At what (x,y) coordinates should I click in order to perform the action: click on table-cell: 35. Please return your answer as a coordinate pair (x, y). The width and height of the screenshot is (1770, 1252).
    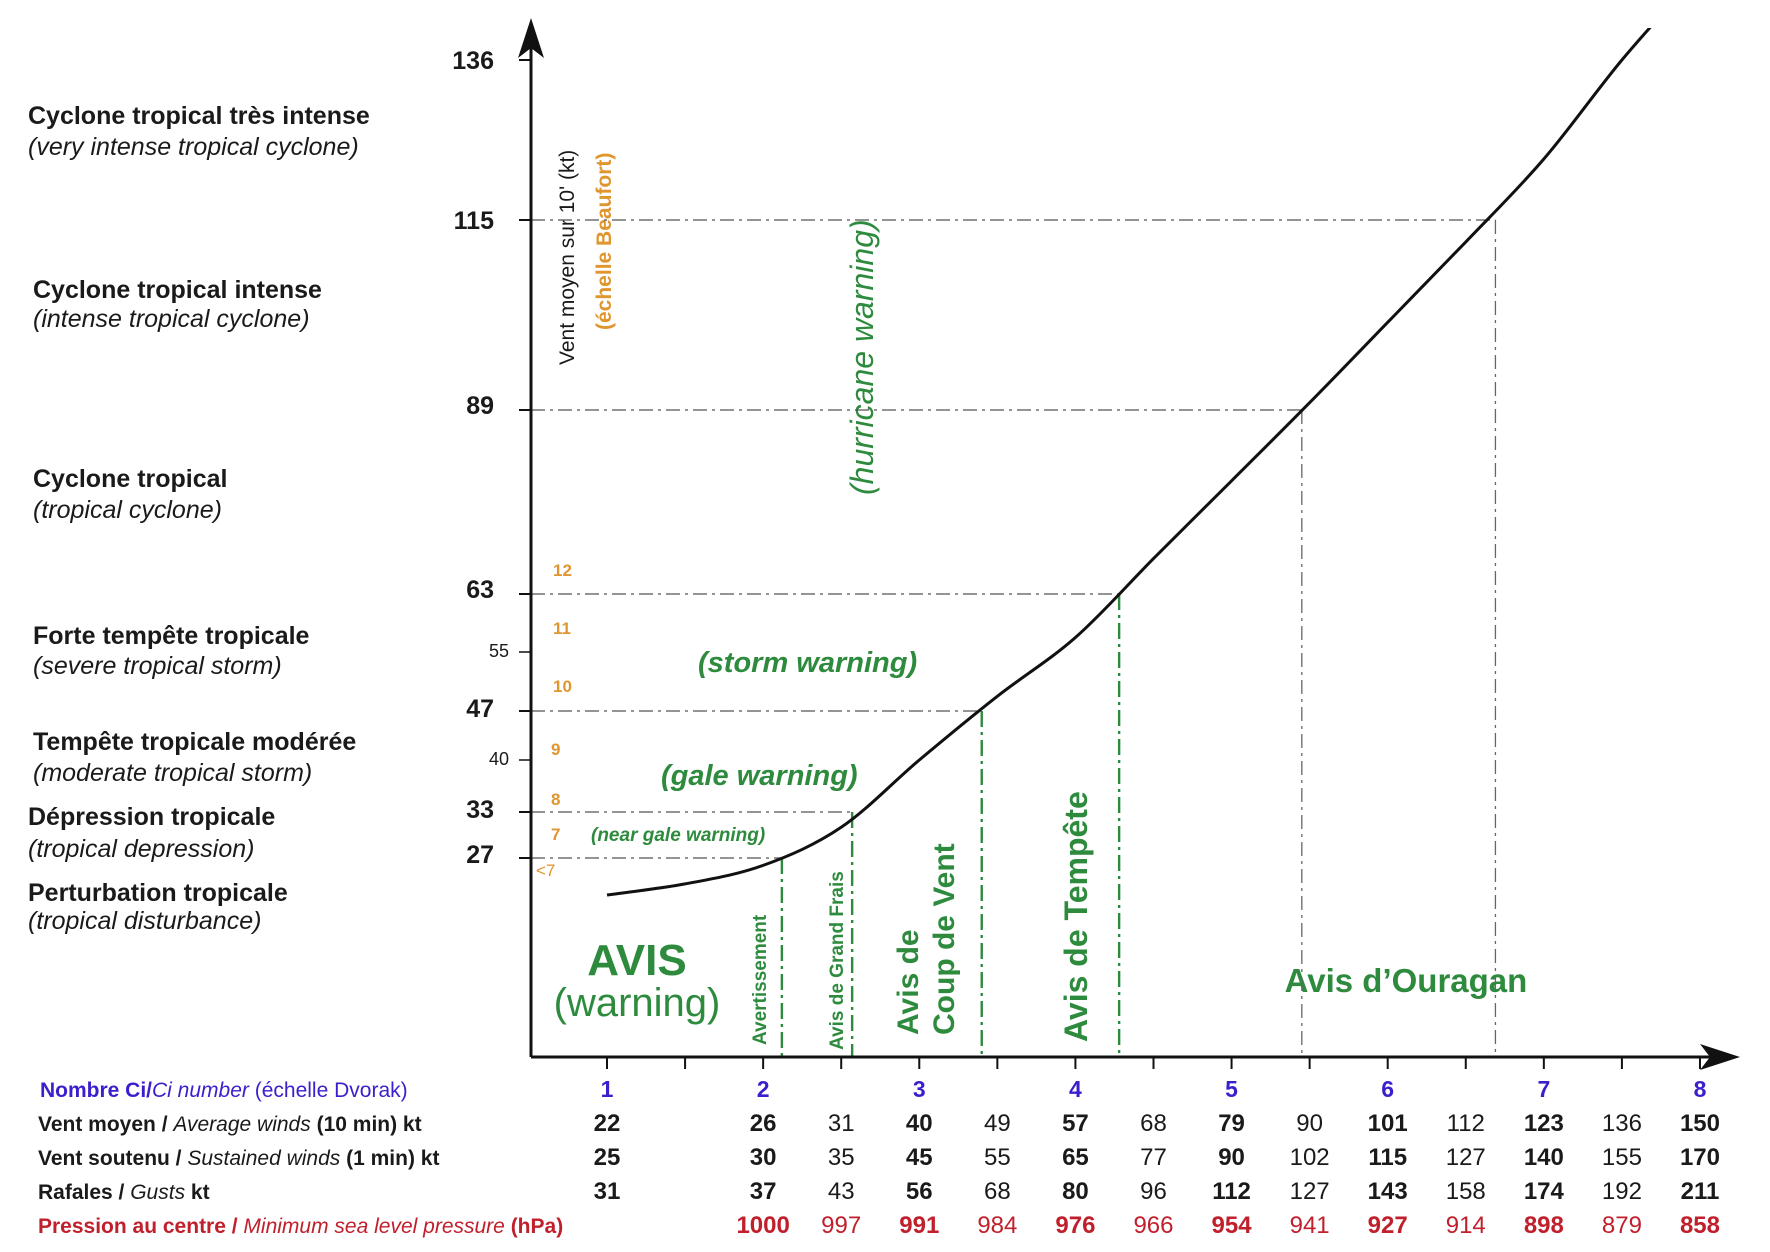
    Looking at the image, I should click on (841, 1157).